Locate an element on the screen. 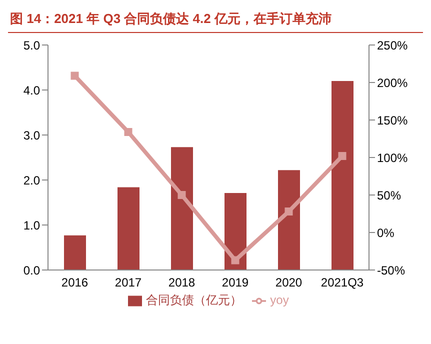 Image resolution: width=431 pixels, height=344 pixels. x-tick-label: 2020 is located at coordinates (288, 283).